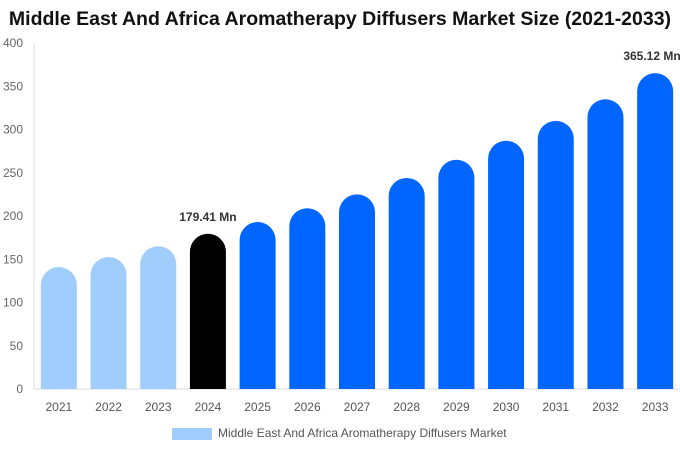 This screenshot has height=450, width=680. I want to click on bar-2032, so click(605, 244).